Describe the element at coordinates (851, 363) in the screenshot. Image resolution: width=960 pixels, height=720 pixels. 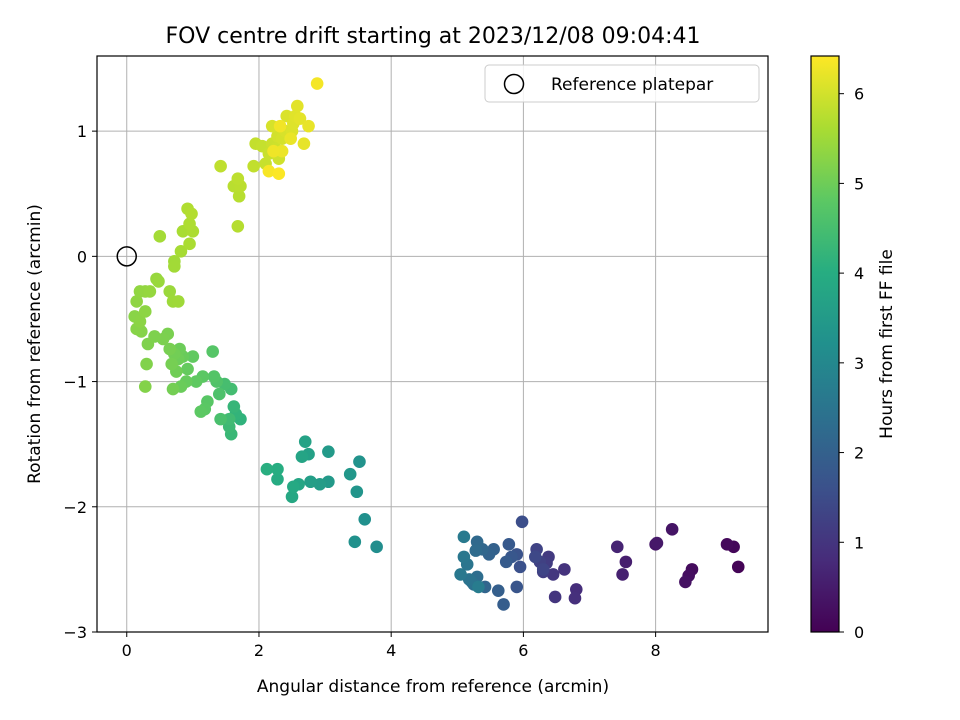
I see `colorbar-ticks: 0 1 2 3 4 5 6` at that location.